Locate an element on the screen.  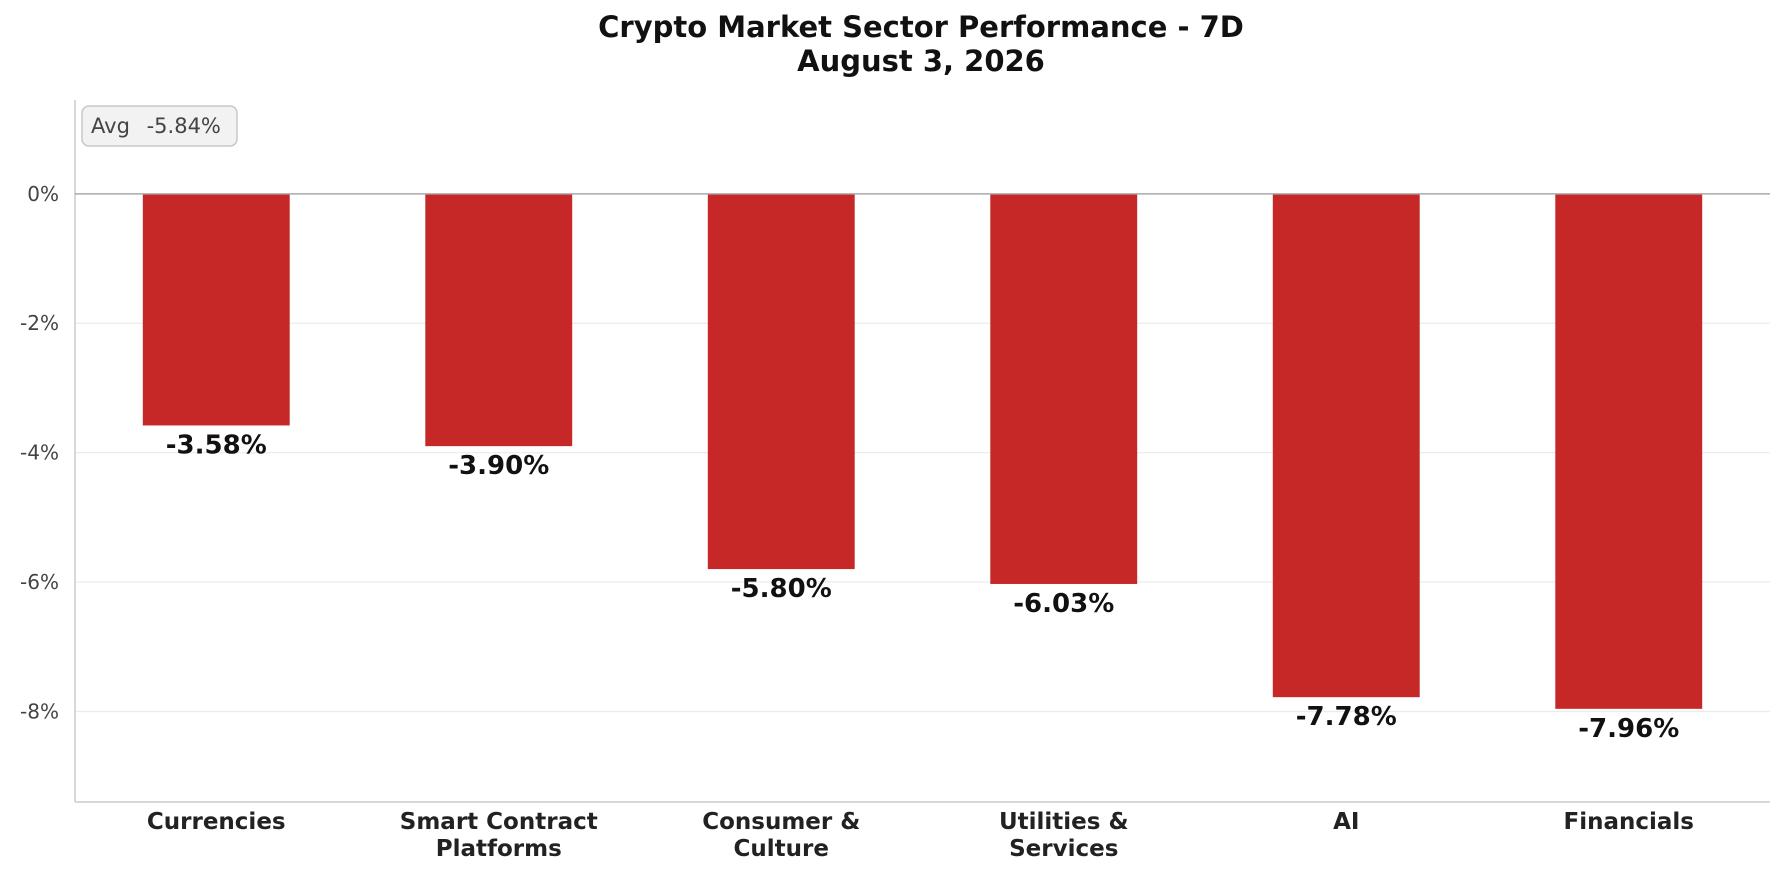
x-tick-label: Smart Contract Platforms is located at coordinates (499, 835).